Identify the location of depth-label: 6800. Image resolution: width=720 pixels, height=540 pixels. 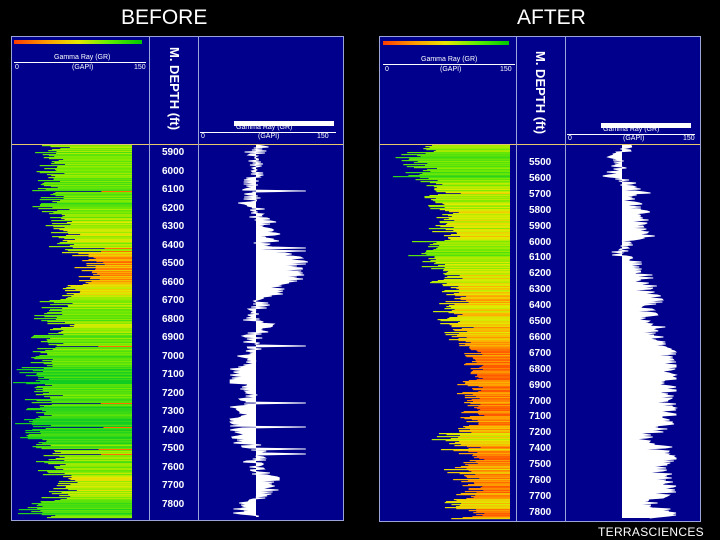
(173, 319).